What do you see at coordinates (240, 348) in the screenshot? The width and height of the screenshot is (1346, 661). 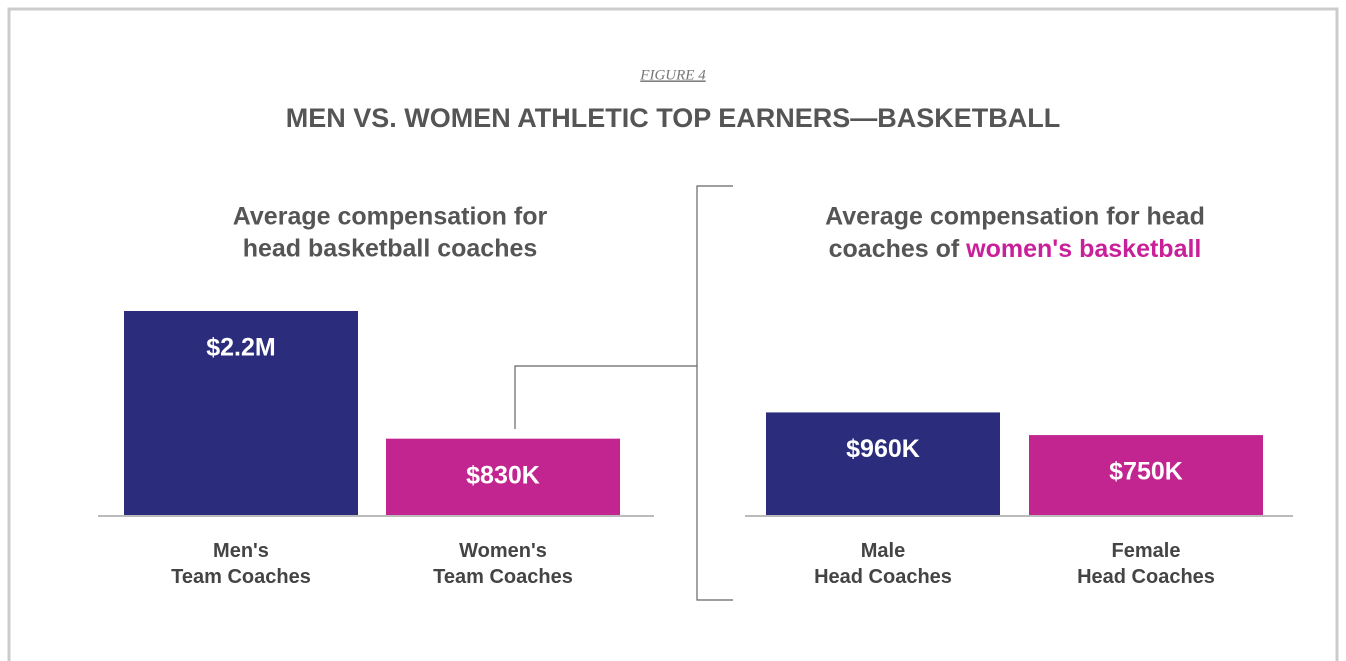 I see `value-label: $2.2M` at bounding box center [240, 348].